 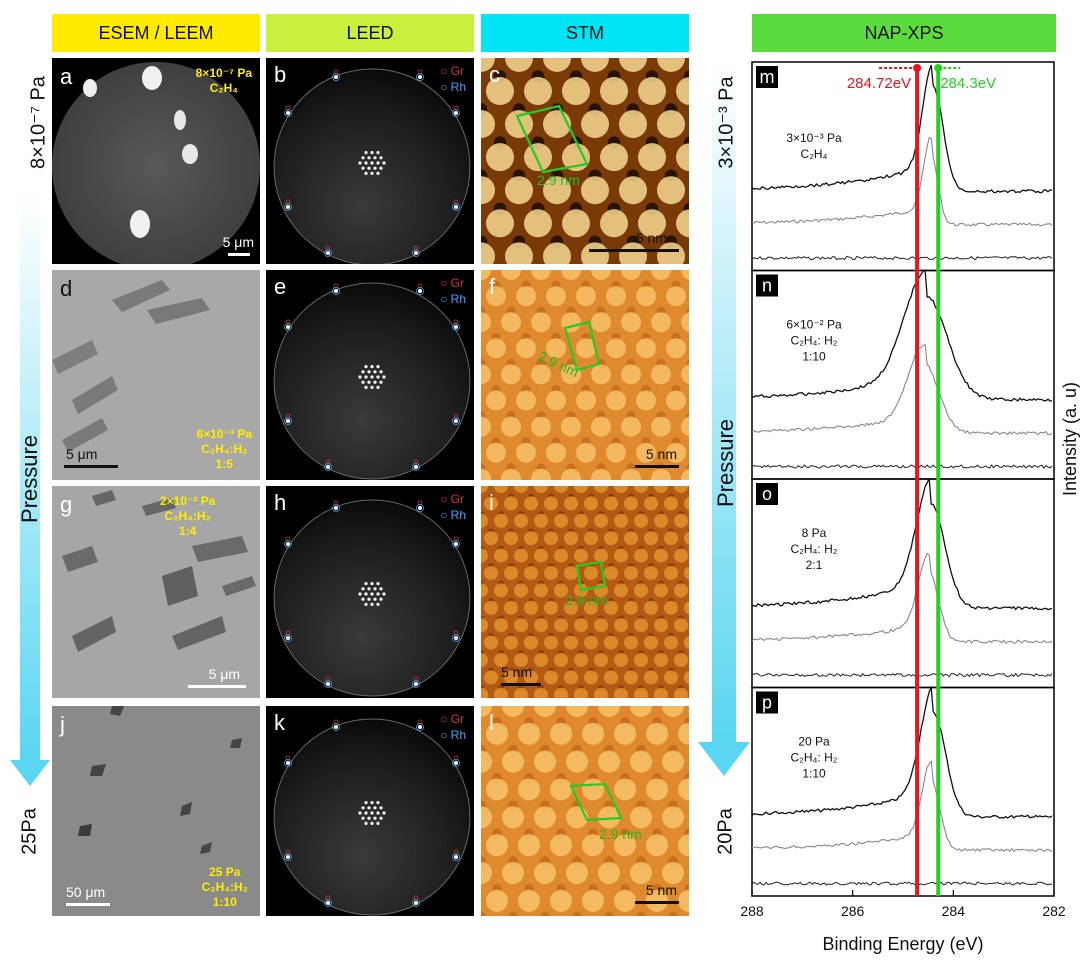 I want to click on esem-image-d, so click(x=131, y=366).